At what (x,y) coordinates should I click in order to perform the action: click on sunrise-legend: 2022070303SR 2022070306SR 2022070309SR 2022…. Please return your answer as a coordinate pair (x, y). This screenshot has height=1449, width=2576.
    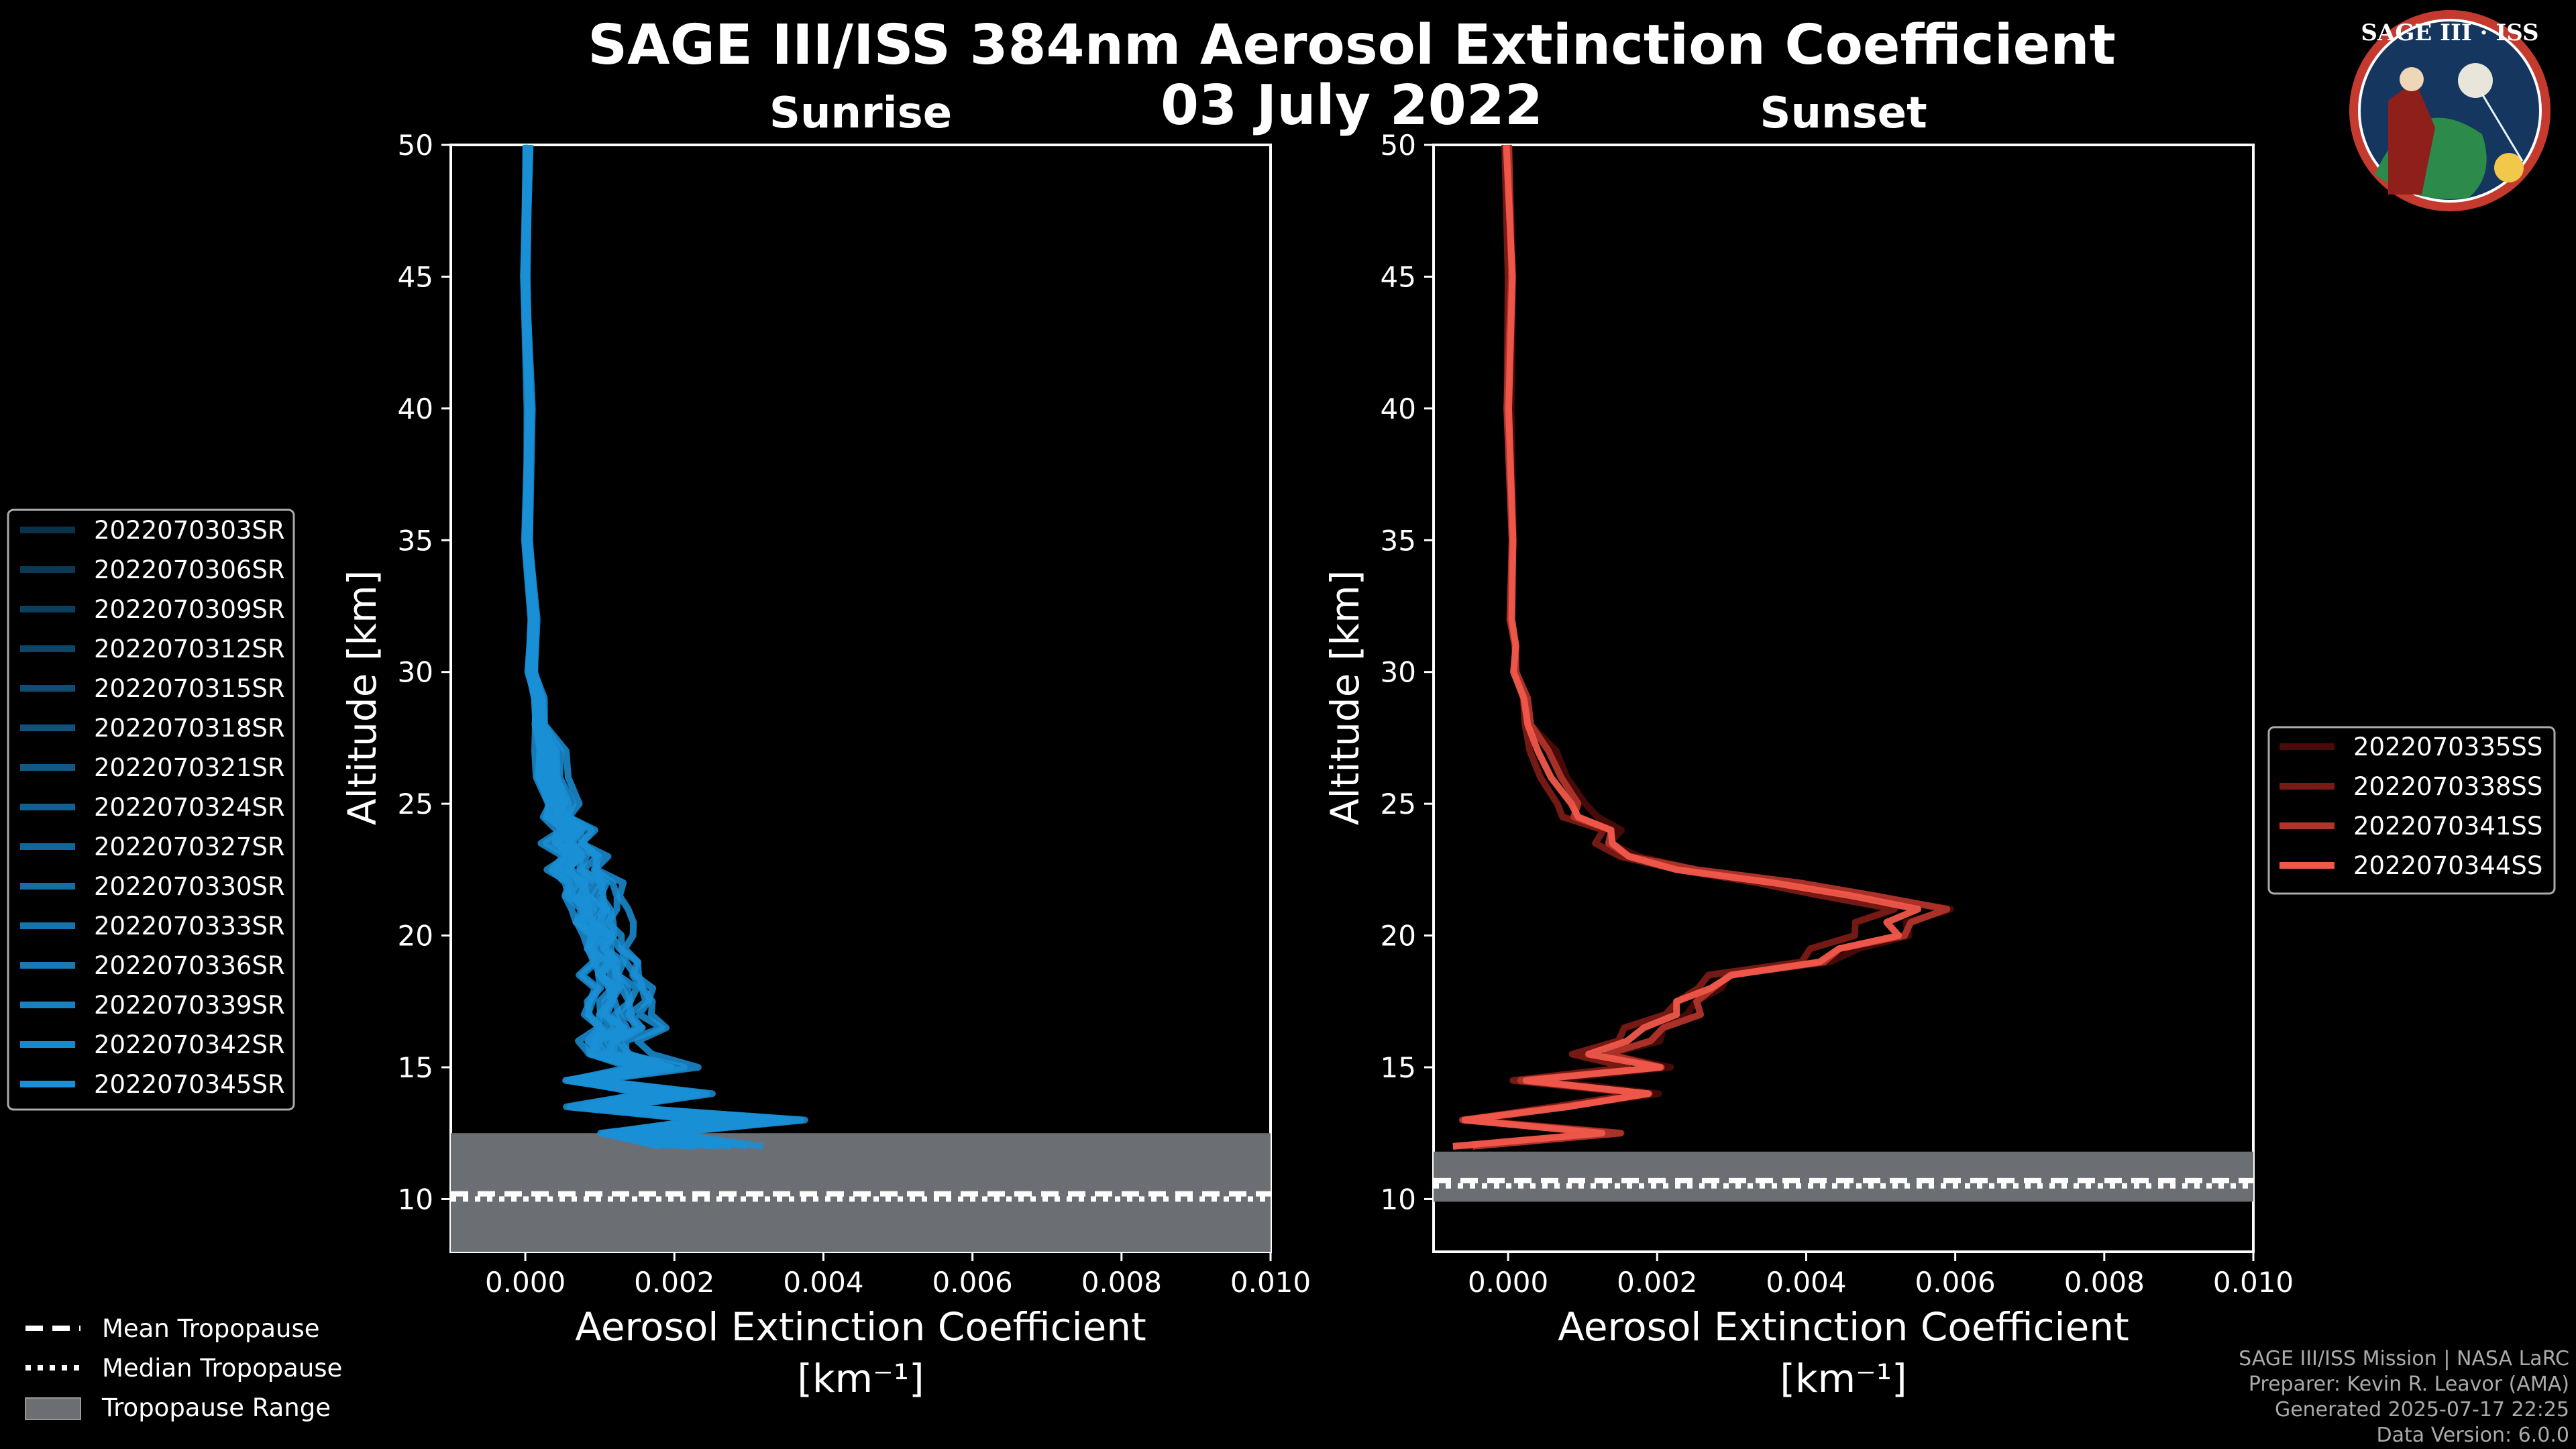
    Looking at the image, I should click on (151, 809).